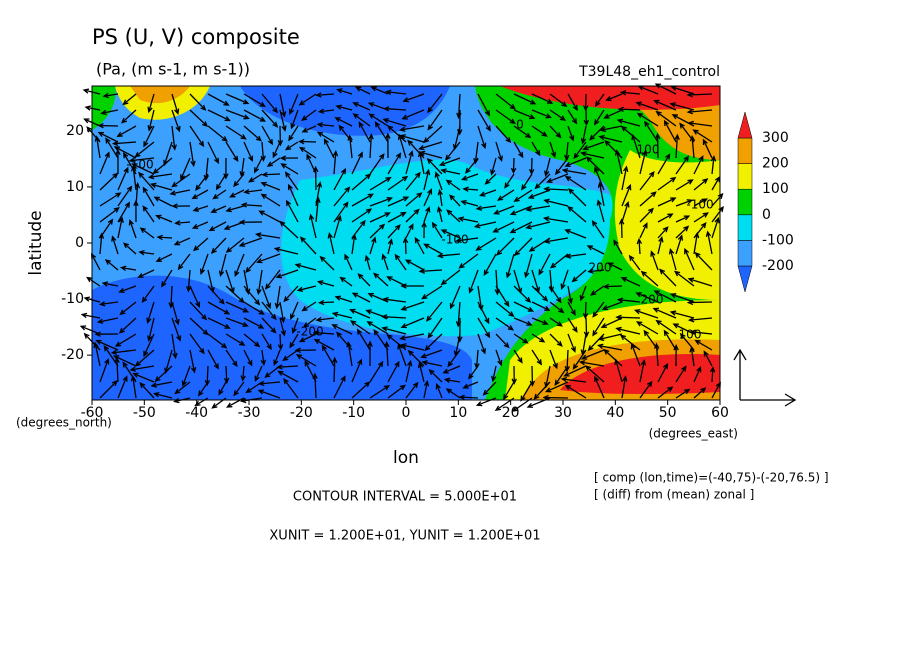  I want to click on contour-label: 0, so click(520, 125).